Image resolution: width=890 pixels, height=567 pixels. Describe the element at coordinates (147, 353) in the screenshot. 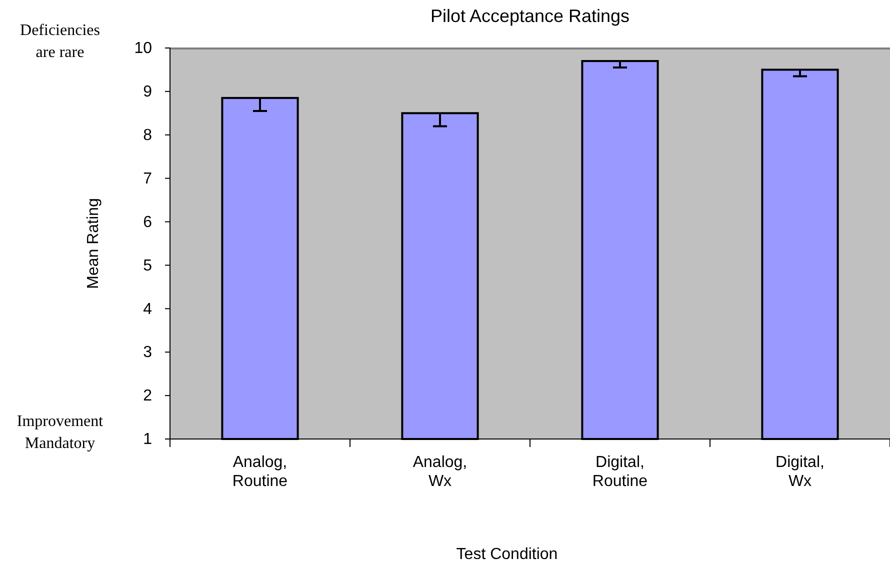

I see `y-tick-label: 3` at that location.